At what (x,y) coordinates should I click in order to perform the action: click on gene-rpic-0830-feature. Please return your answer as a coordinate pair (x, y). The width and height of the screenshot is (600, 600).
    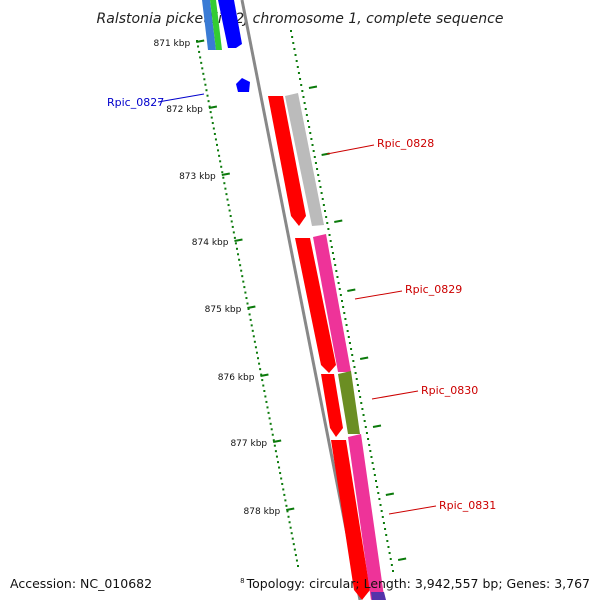
    Looking at the image, I should click on (349, 402).